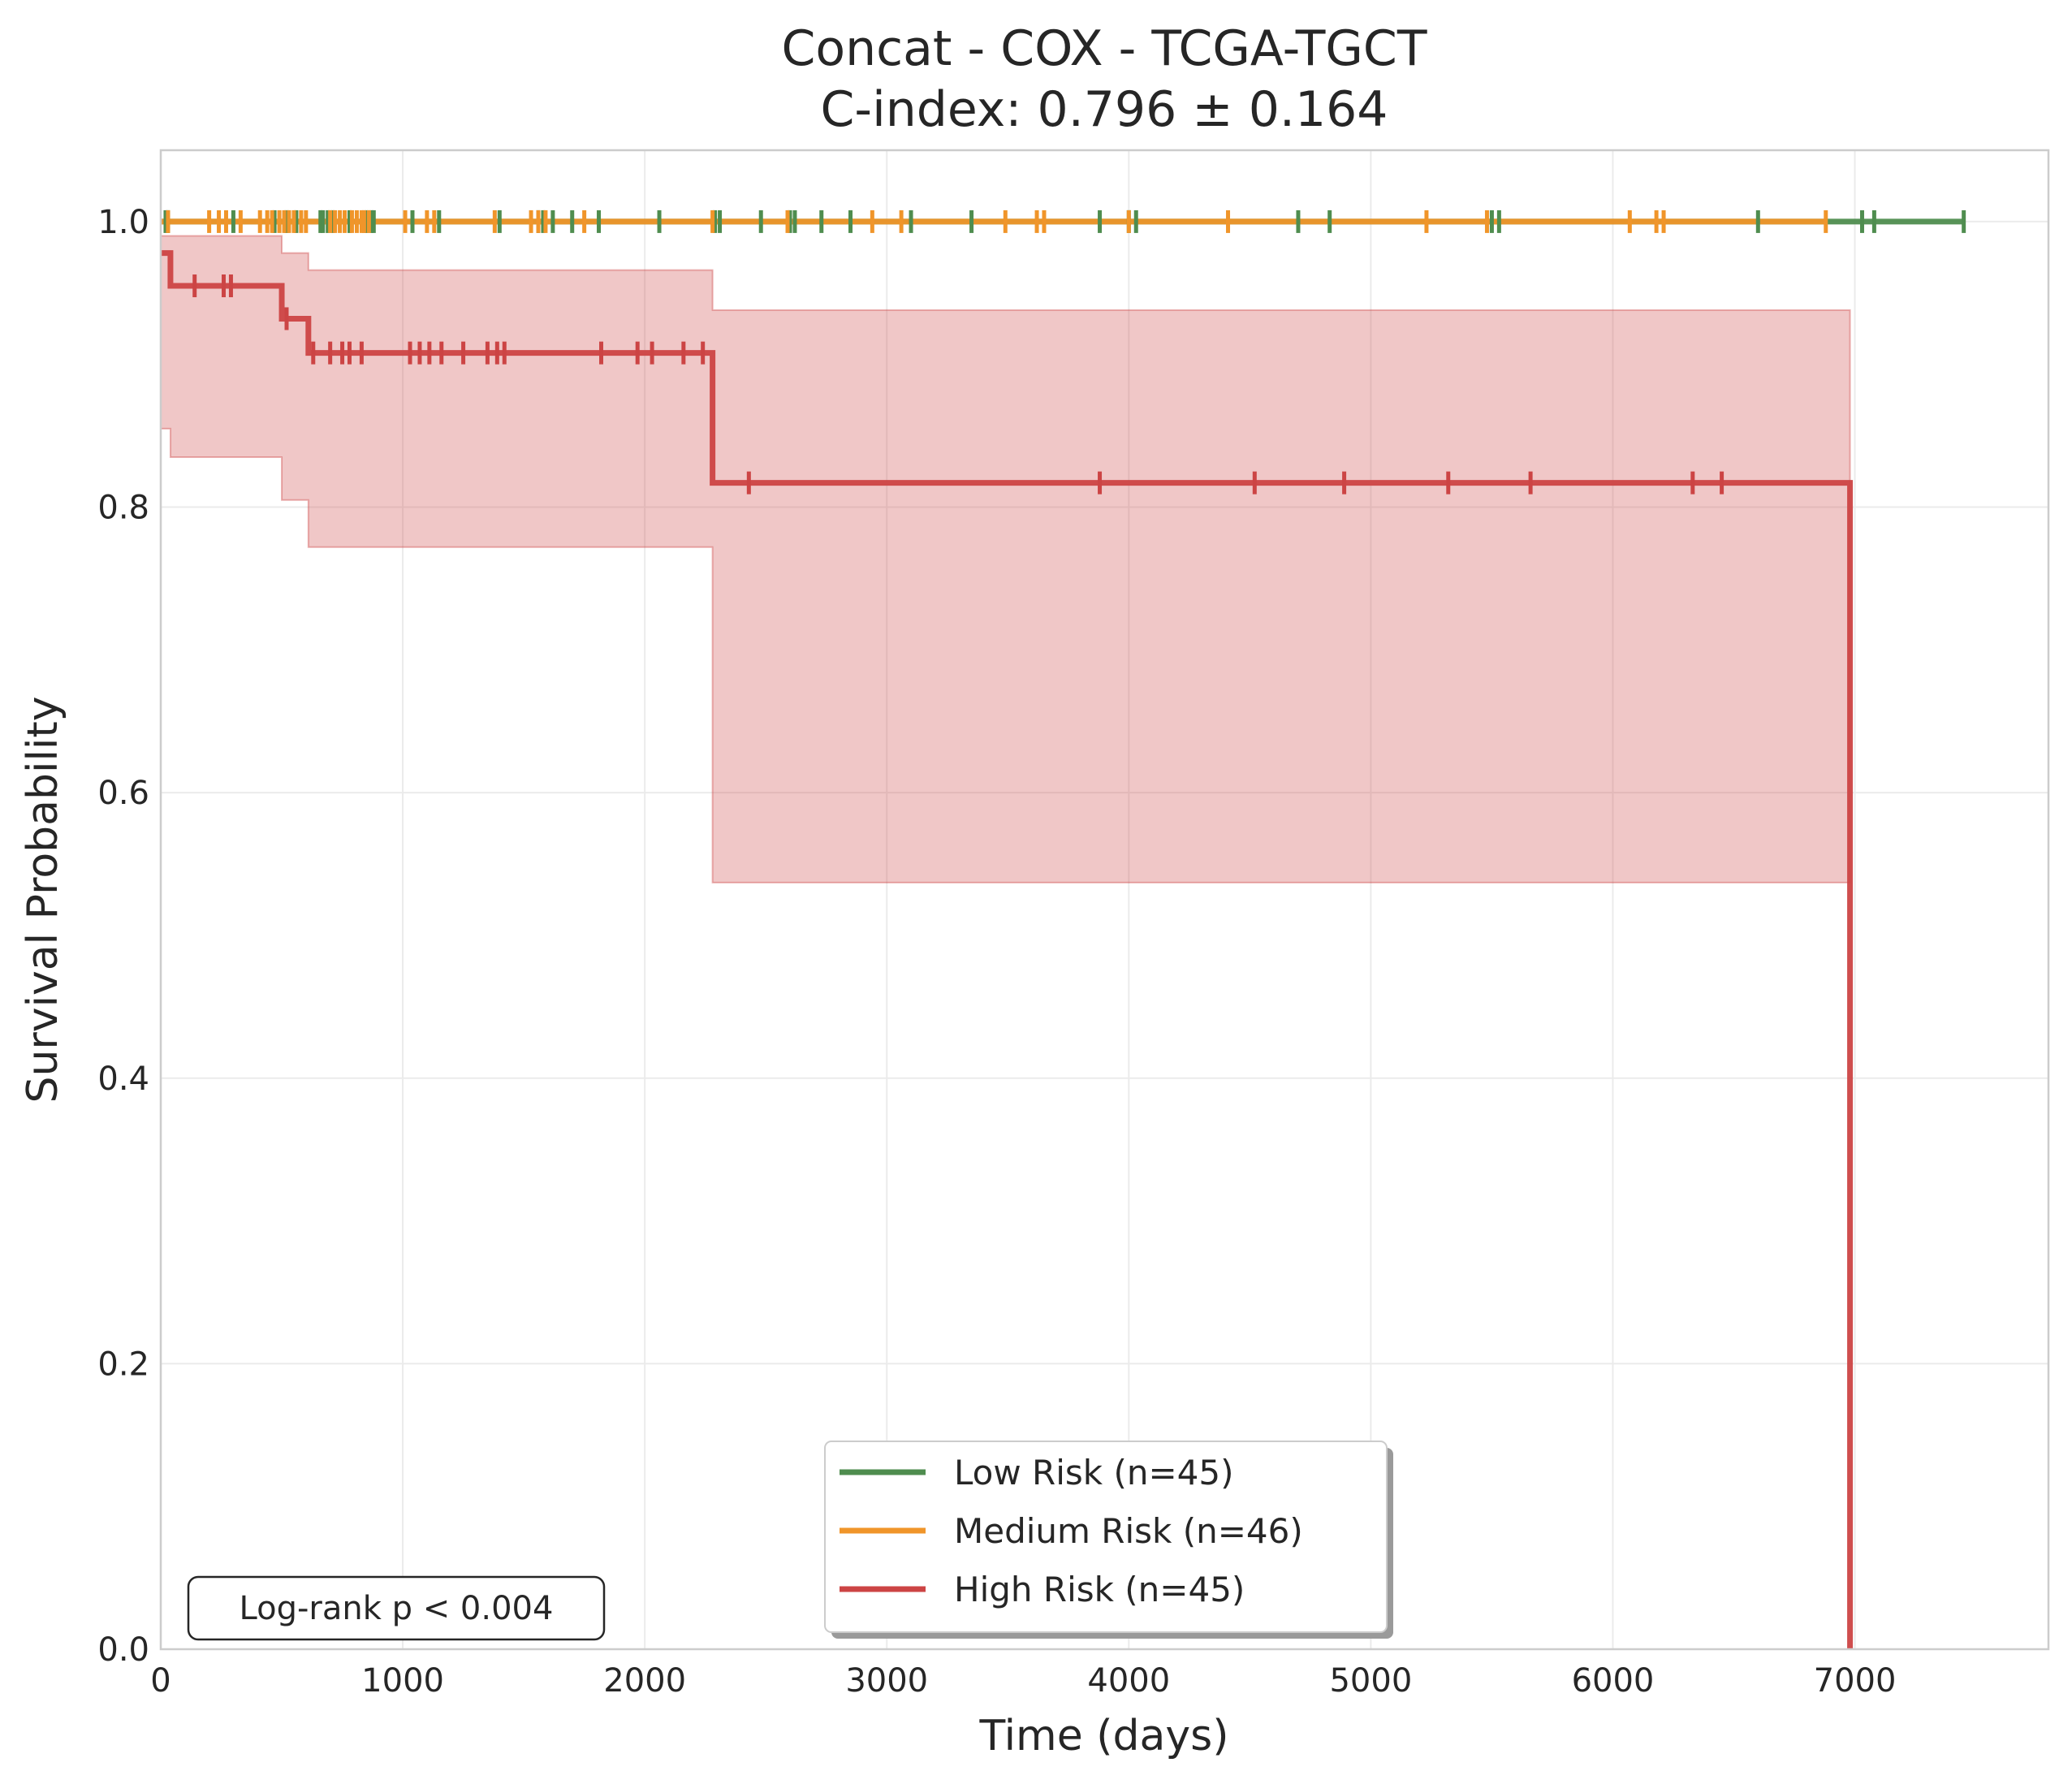  I want to click on annotation-box, so click(396, 1608).